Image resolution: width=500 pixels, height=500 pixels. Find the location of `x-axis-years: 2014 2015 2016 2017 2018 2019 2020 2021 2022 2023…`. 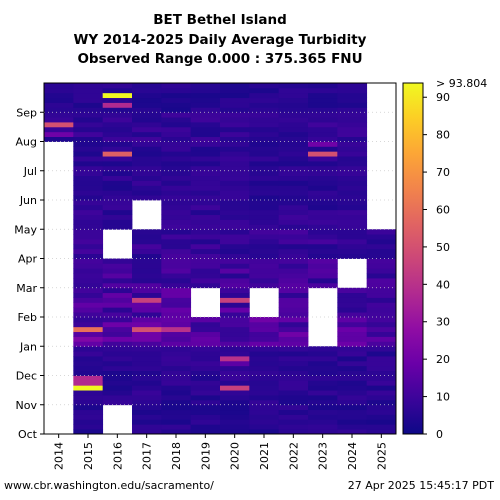

x-axis-years: 2014 2015 2016 2017 2018 2019 2020 2021 2022 2023… is located at coordinates (220, 452).